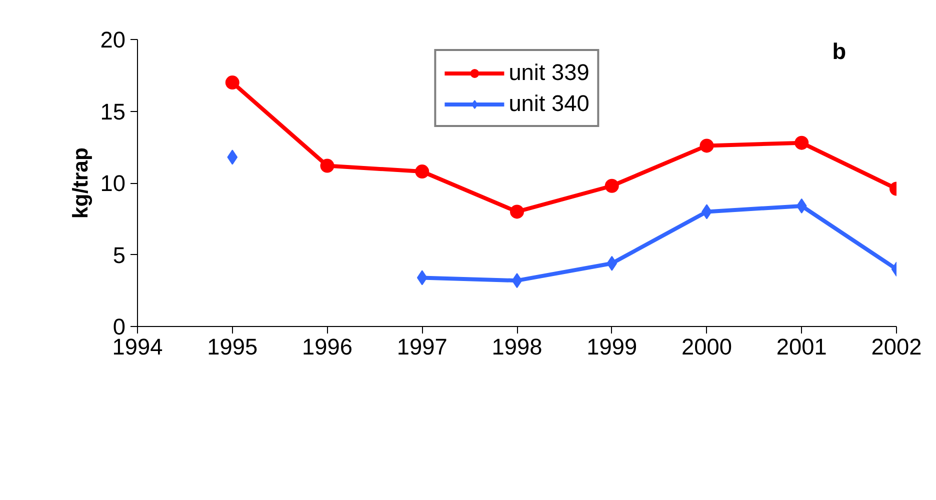  Describe the element at coordinates (113, 183) in the screenshot. I see `y-tick-label: 10` at that location.